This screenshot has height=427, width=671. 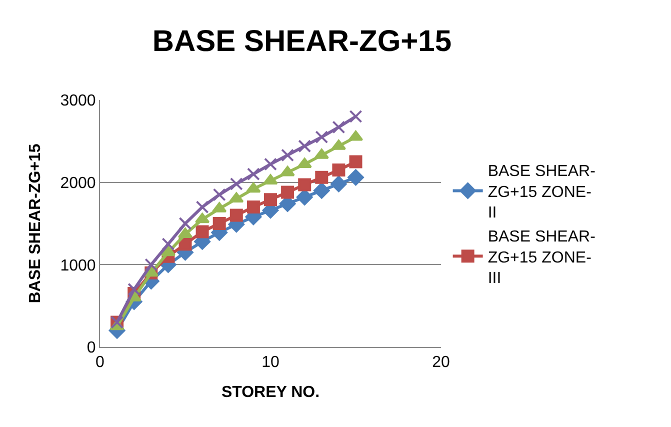 What do you see at coordinates (78, 101) in the screenshot?
I see `y-tick-label: 3000` at bounding box center [78, 101].